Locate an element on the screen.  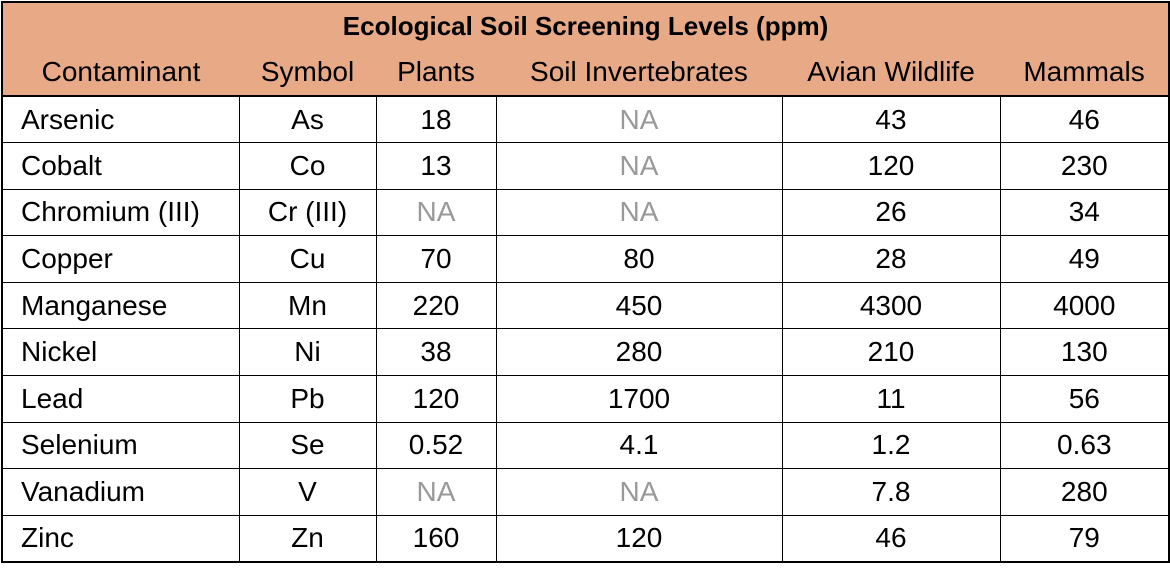
table-title: Ecological Soil Screening Levels (ppm) is located at coordinates (585, 25).